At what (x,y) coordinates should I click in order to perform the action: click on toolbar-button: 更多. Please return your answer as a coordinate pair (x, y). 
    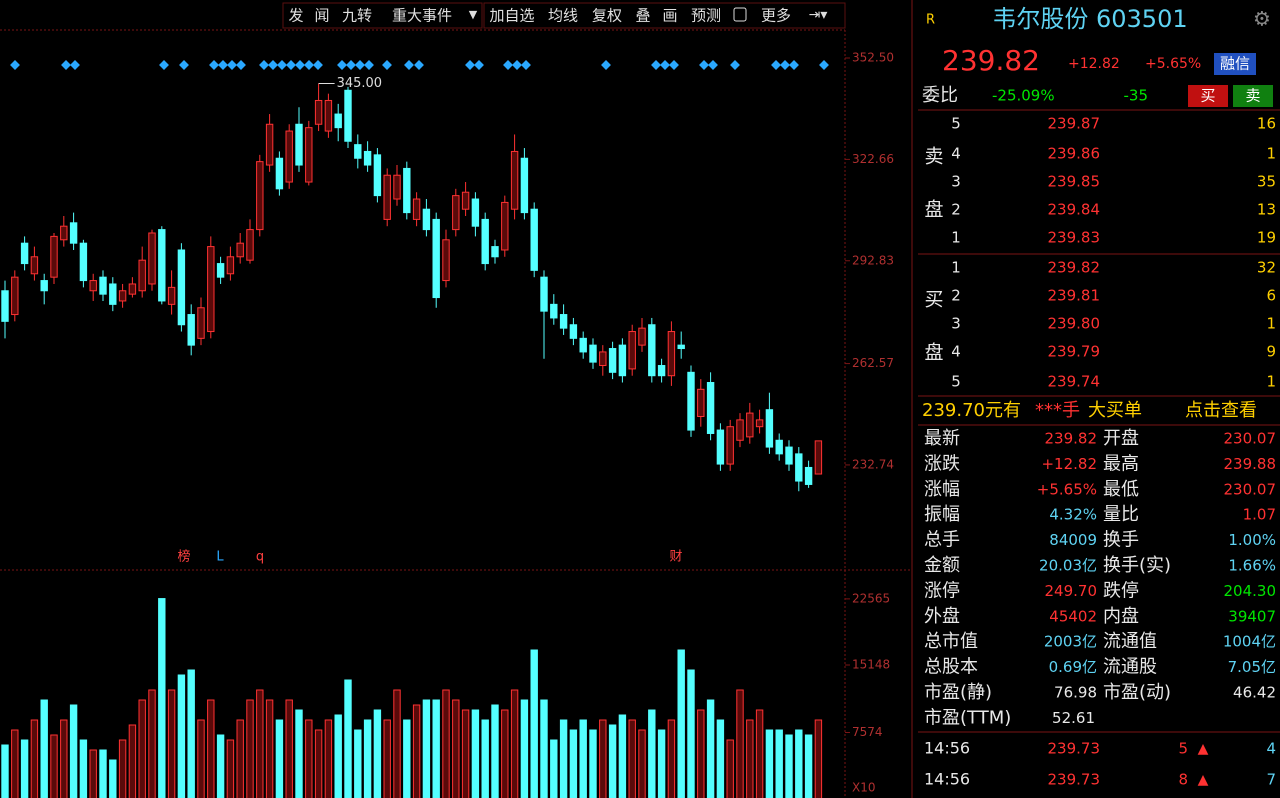
    Looking at the image, I should click on (776, 16).